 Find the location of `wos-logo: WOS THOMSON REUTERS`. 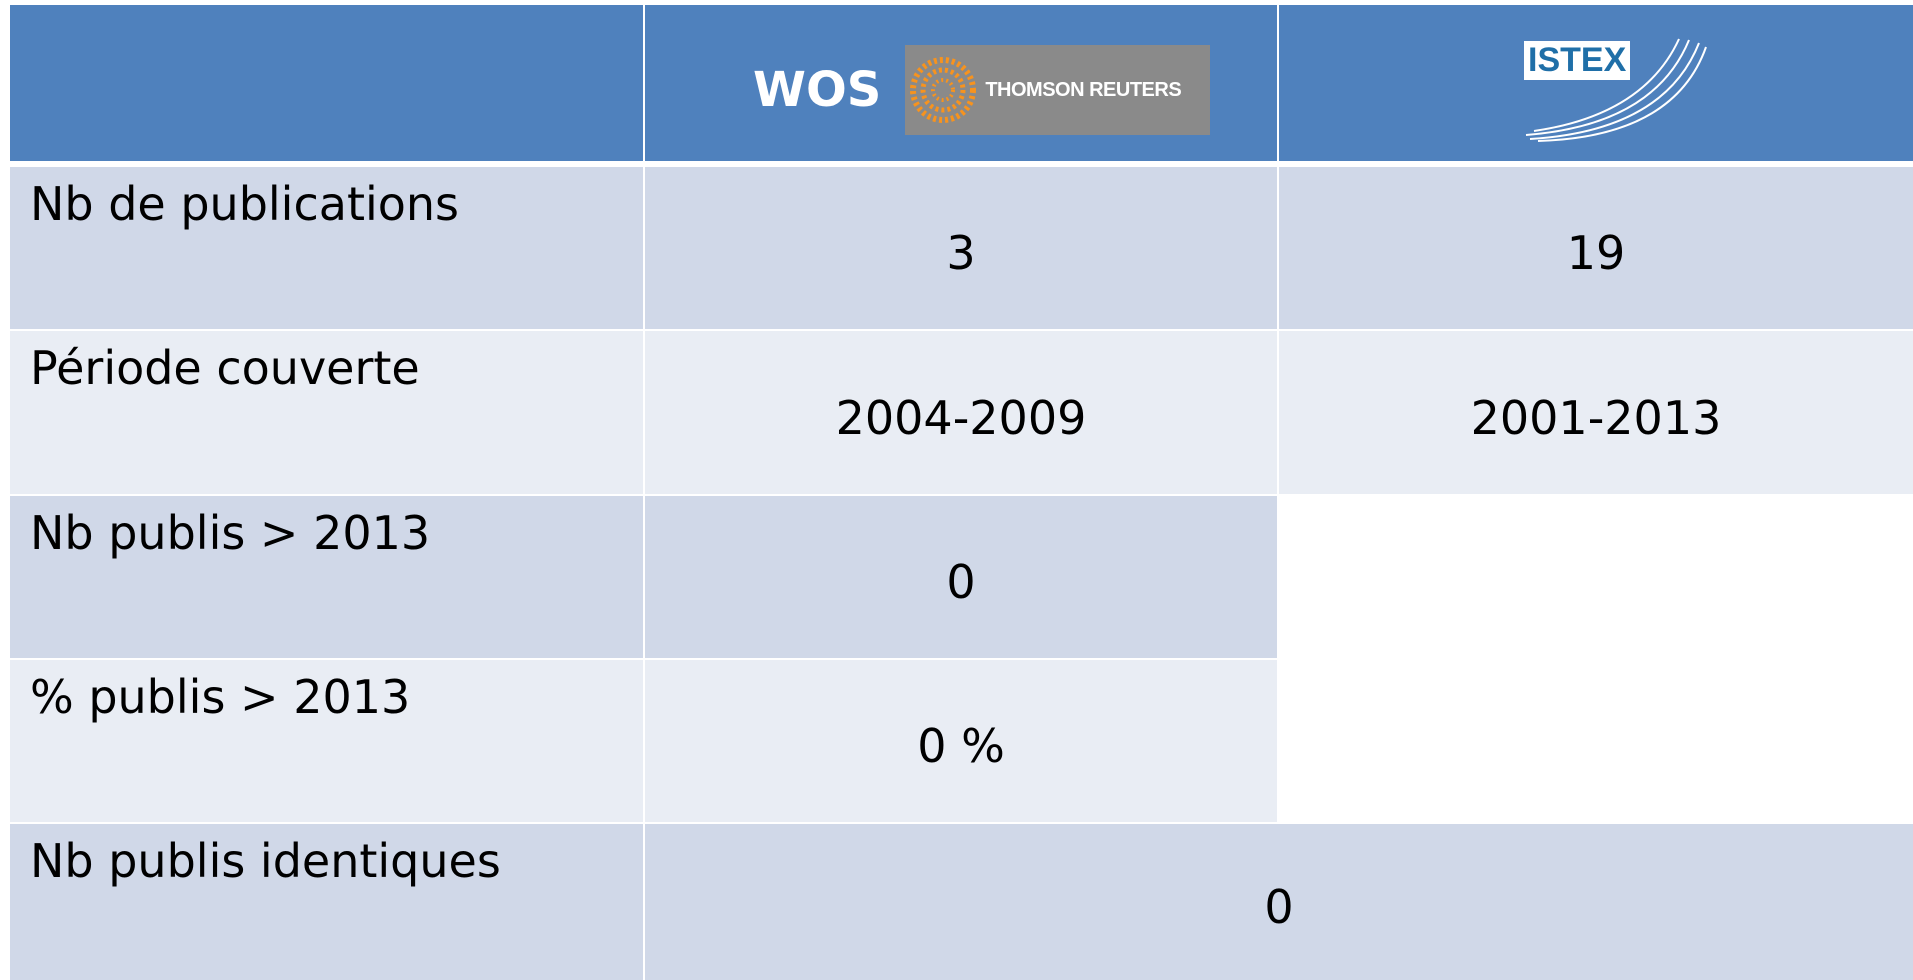

wos-logo: WOS THOMSON REUTERS is located at coordinates (982, 90).